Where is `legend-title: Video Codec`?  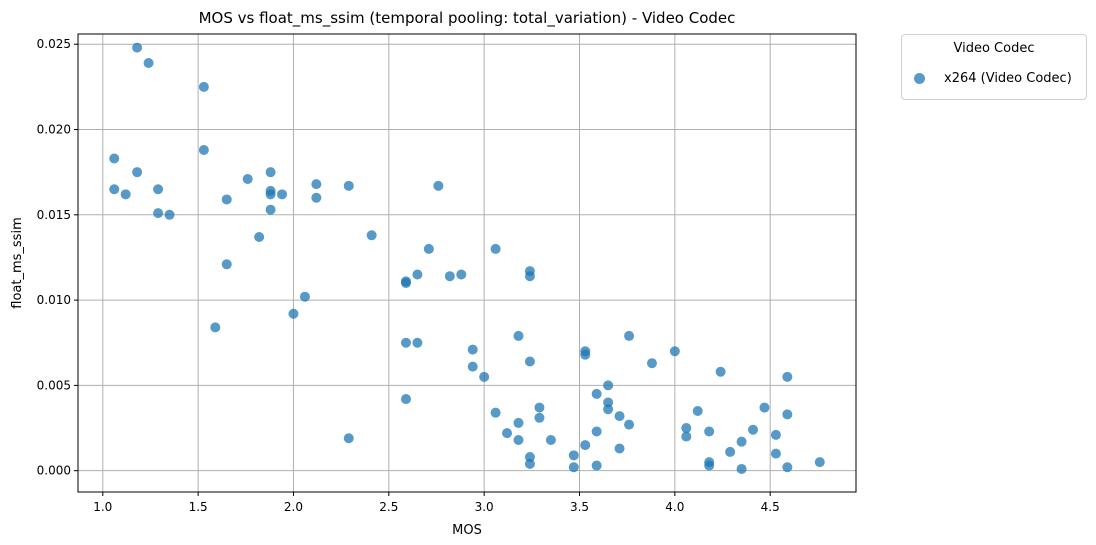
legend-title: Video Codec is located at coordinates (994, 48).